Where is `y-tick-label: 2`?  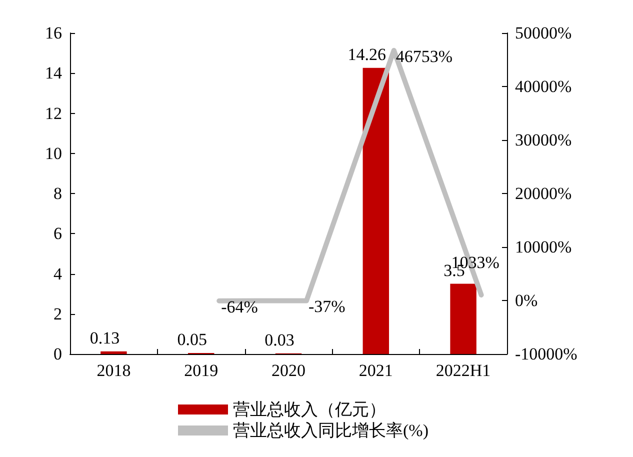
y-tick-label: 2 is located at coordinates (58, 314).